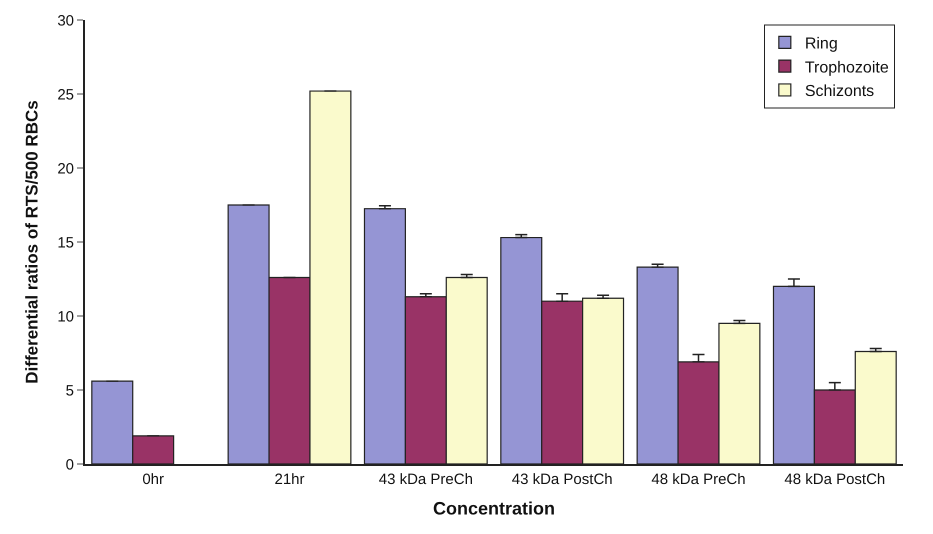 The width and height of the screenshot is (933, 534). Describe the element at coordinates (65, 317) in the screenshot. I see `y-tick-label: 10` at that location.